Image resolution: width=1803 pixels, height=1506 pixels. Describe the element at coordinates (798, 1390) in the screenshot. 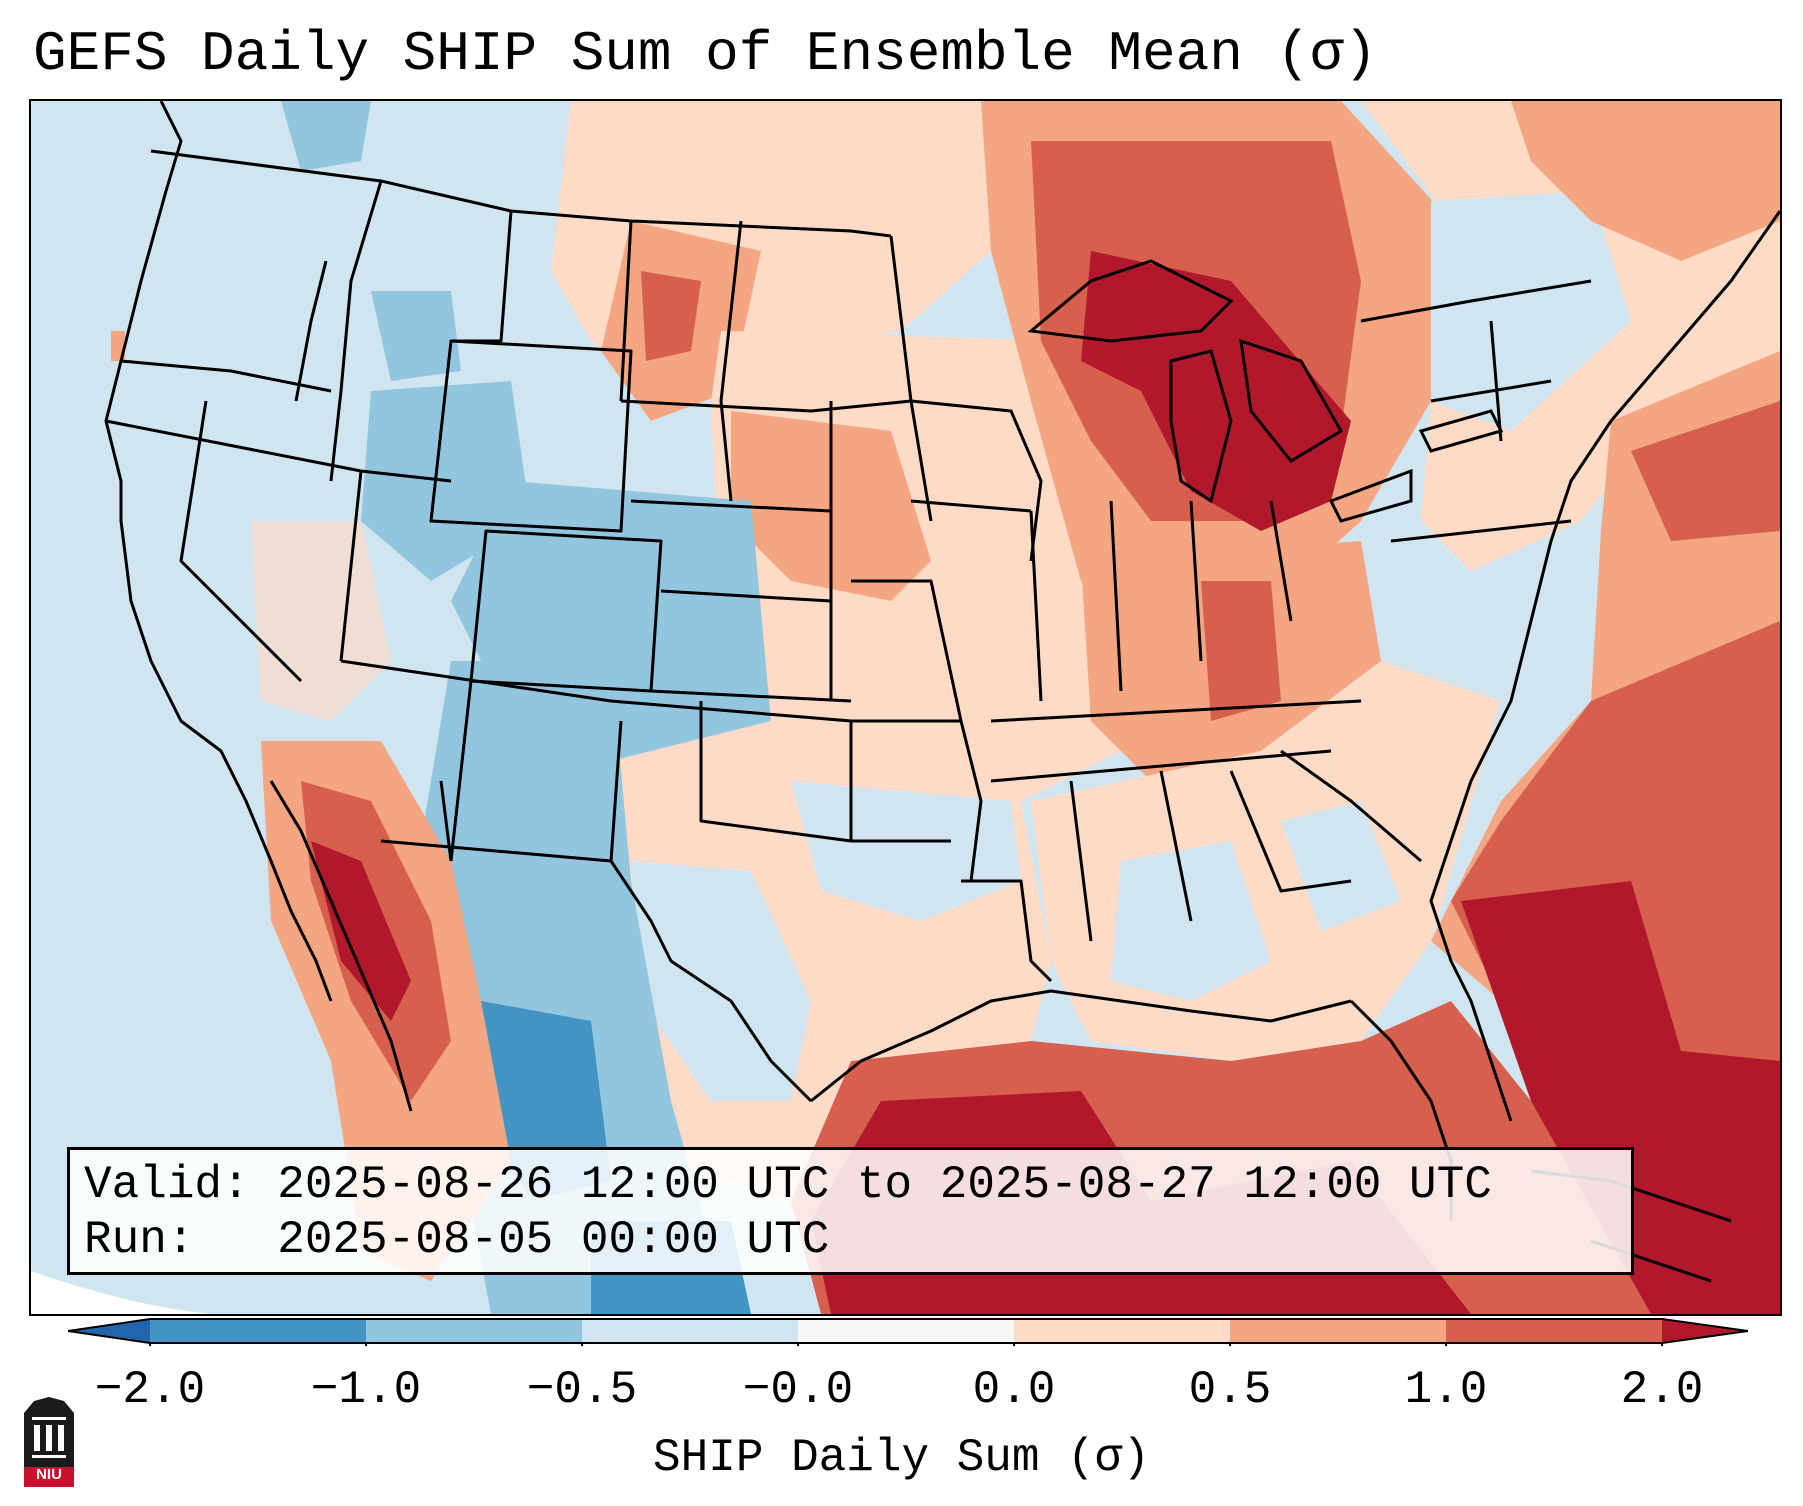

I see `colorbar-tick-label: −0.0` at that location.